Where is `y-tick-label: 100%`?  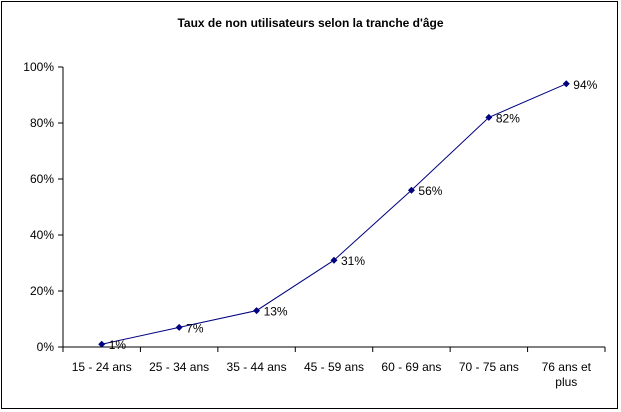 y-tick-label: 100% is located at coordinates (38, 67).